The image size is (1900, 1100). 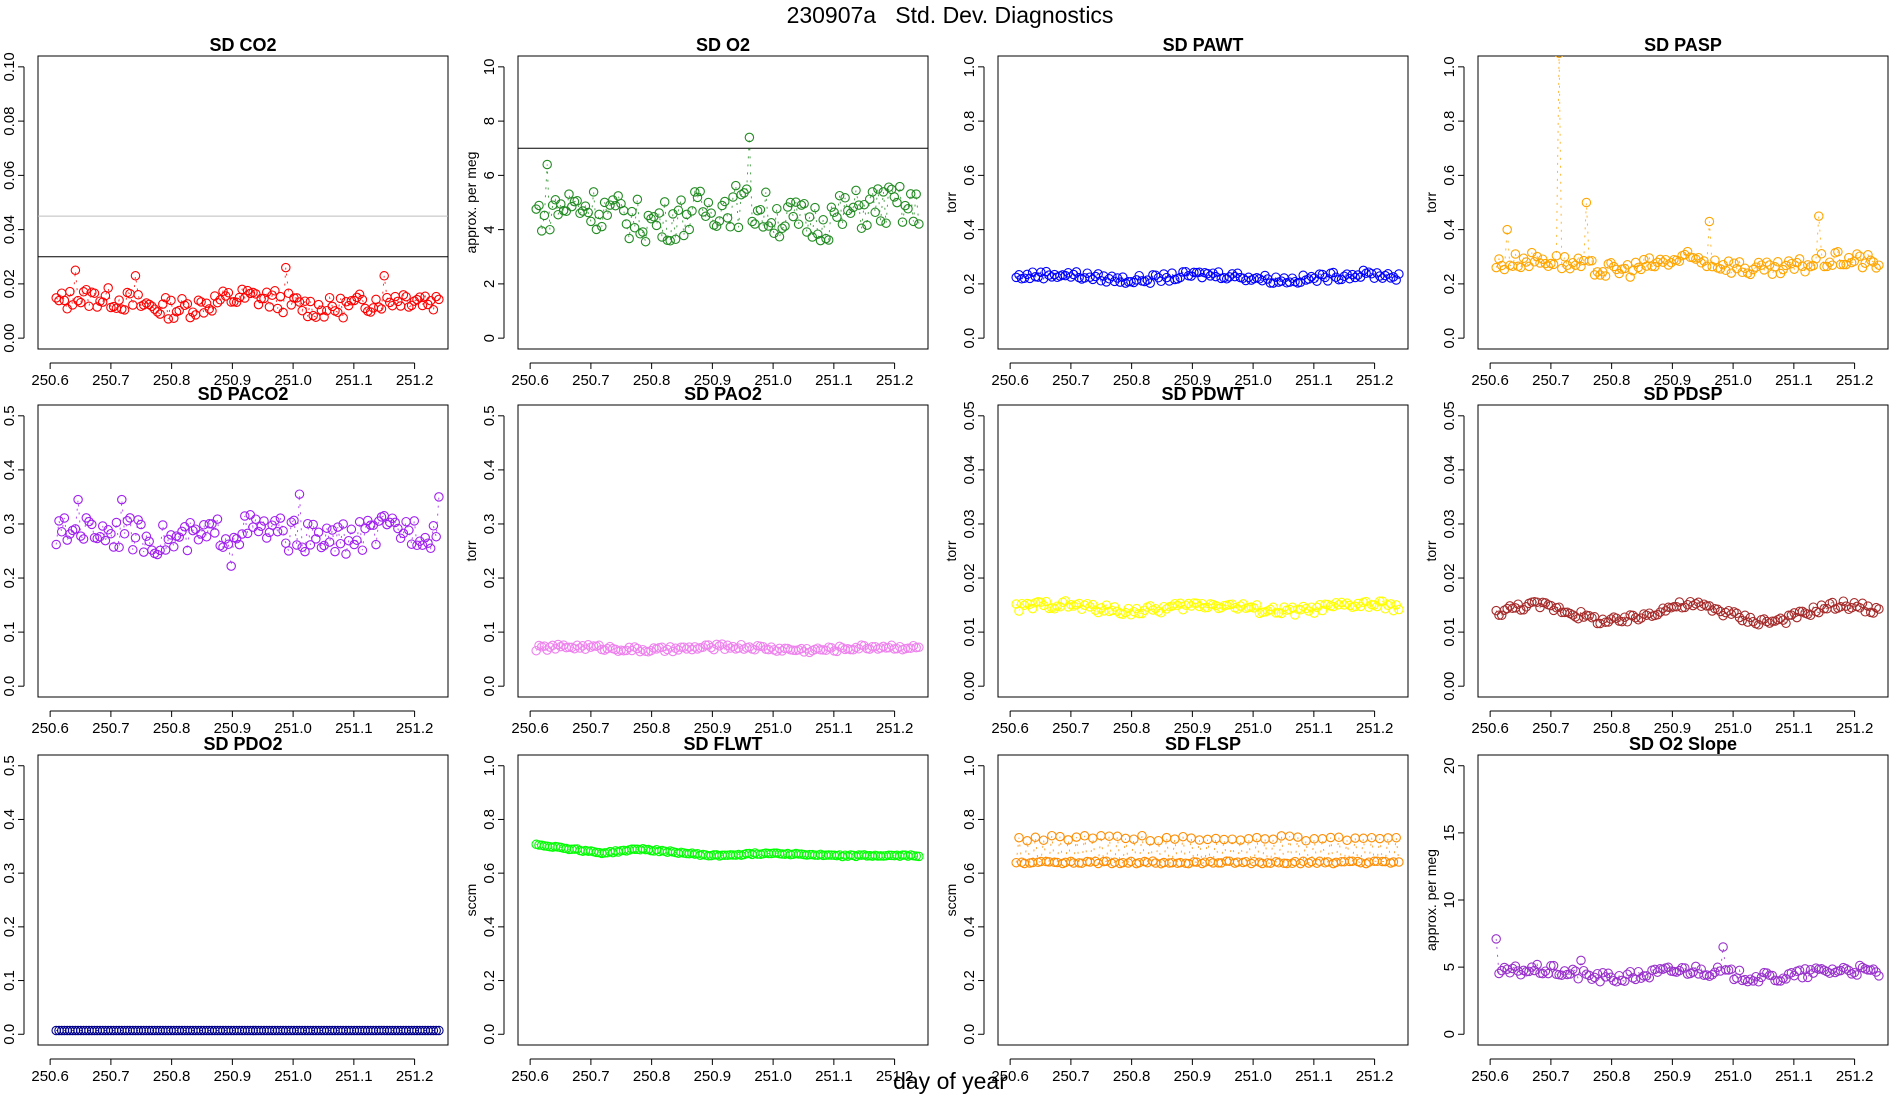 What do you see at coordinates (950, 15) in the screenshot?
I see `page-title: 230907a Std. Dev. Diagnostics` at bounding box center [950, 15].